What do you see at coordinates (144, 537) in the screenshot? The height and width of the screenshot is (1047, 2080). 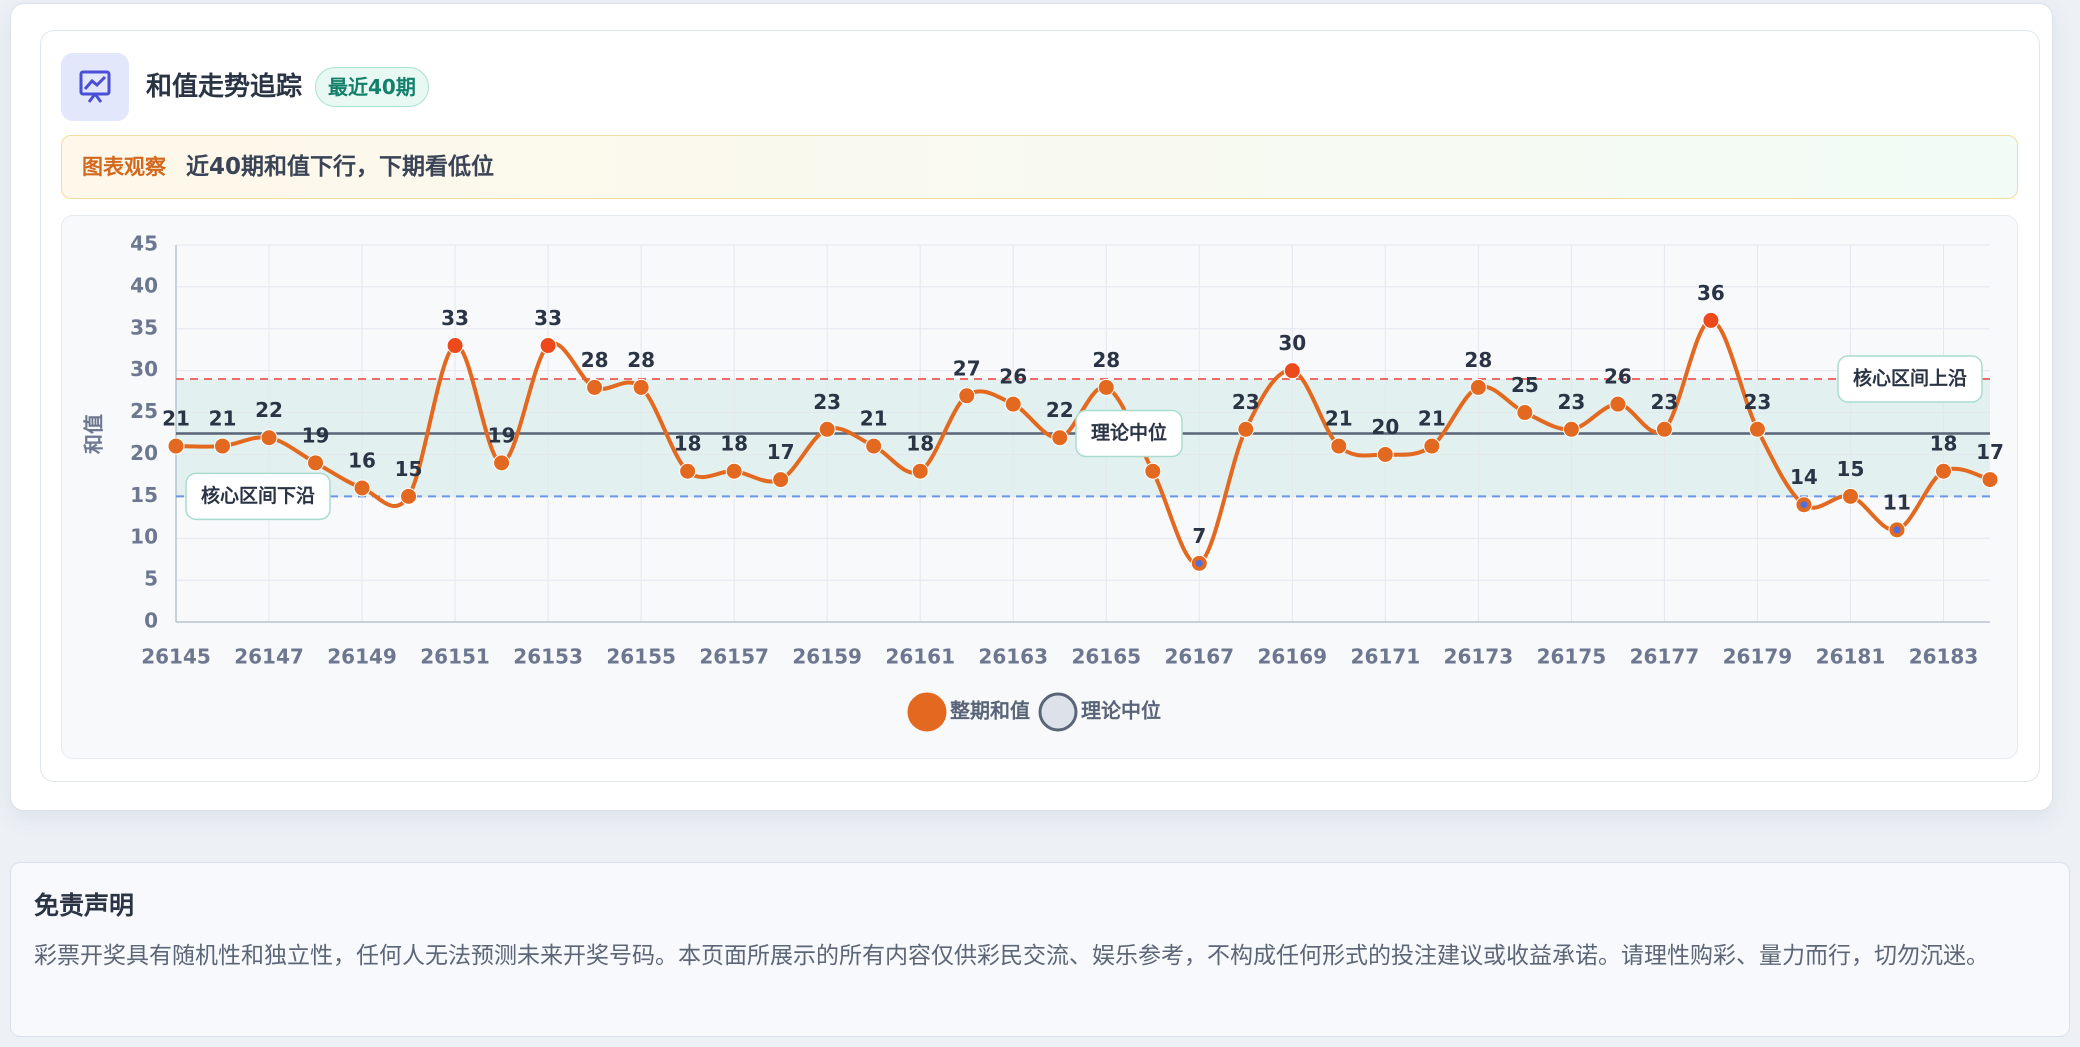 I see `y-tick-label: 10` at bounding box center [144, 537].